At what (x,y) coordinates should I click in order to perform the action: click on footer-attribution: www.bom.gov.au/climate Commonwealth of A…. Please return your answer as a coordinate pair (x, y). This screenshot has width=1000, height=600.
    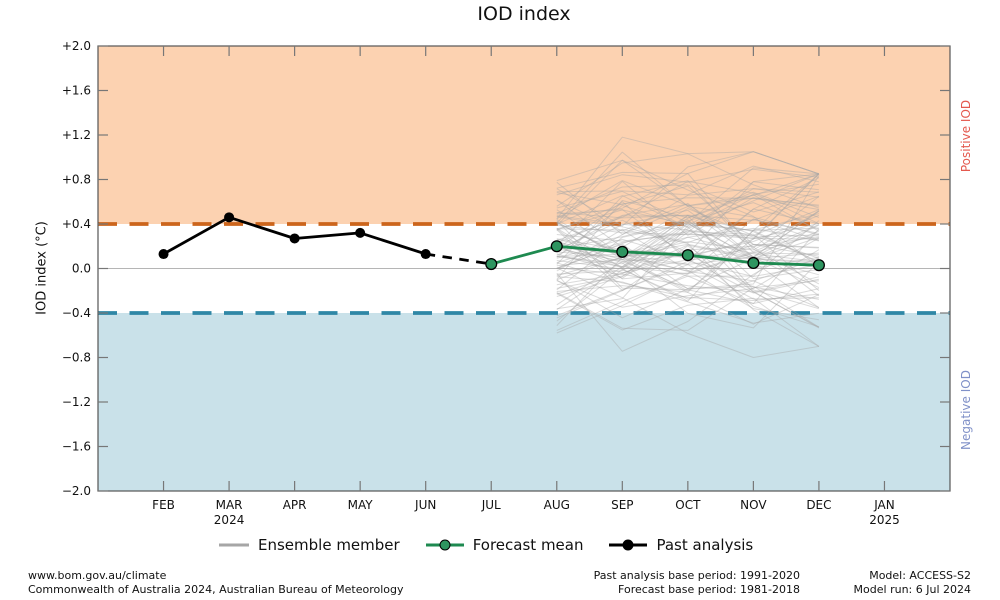
    Looking at the image, I should click on (215, 582).